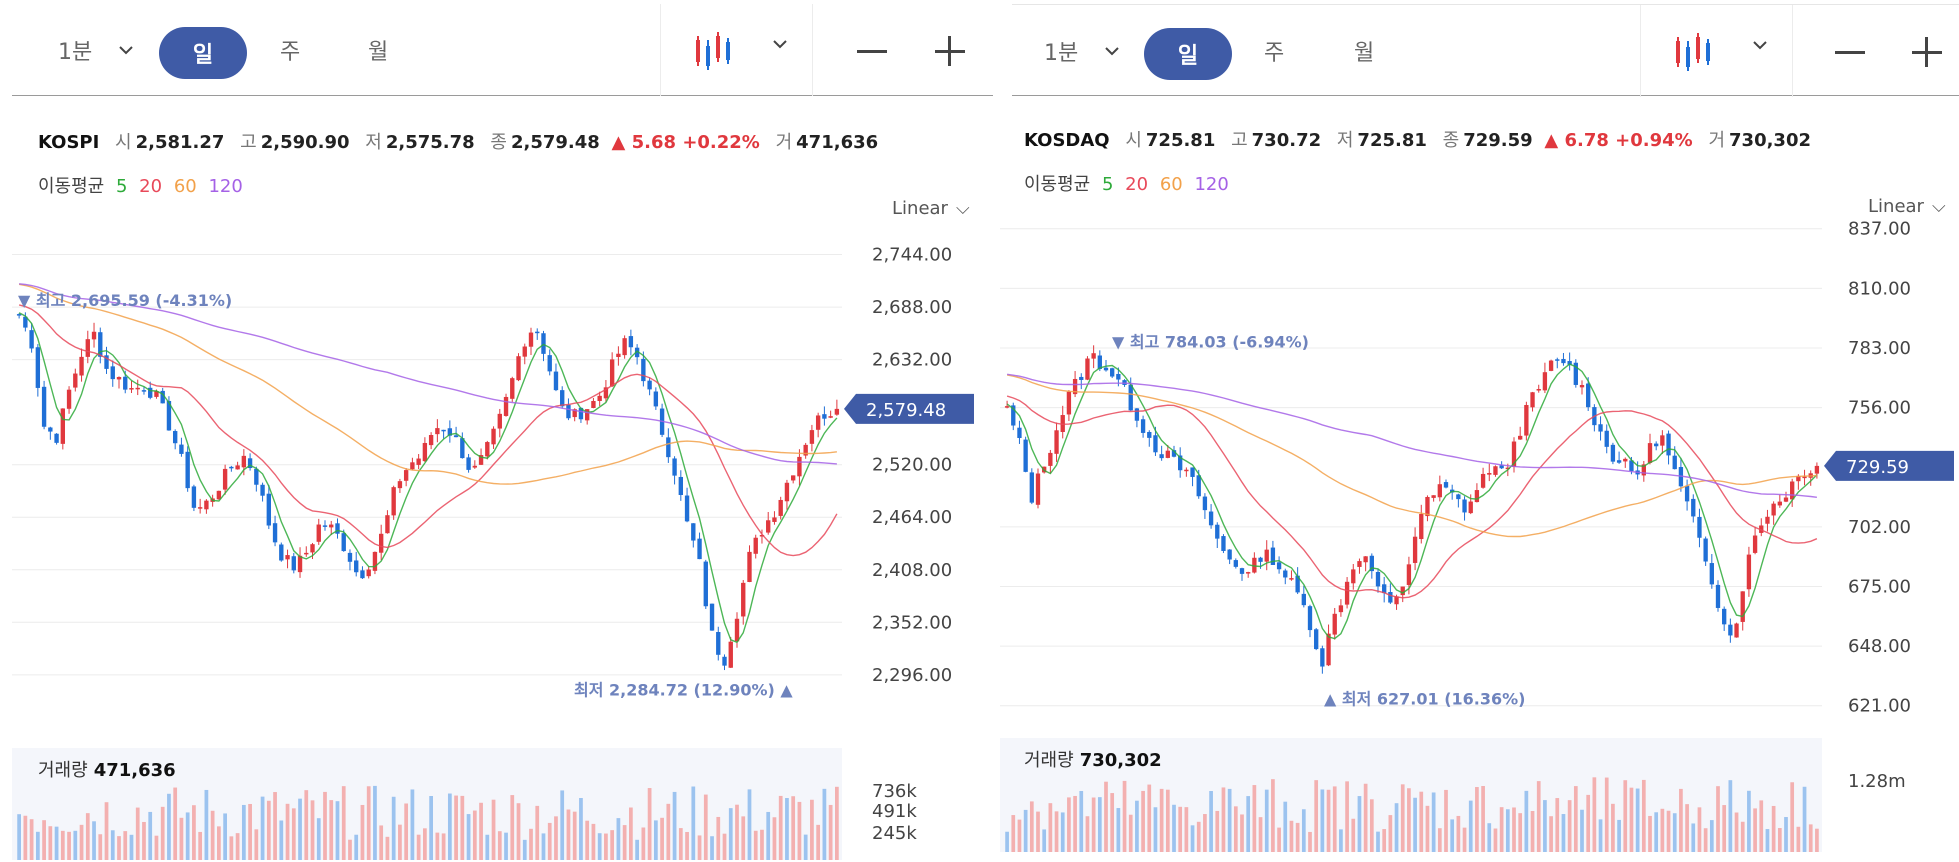  What do you see at coordinates (428, 374) in the screenshot?
I see `ma120-line` at bounding box center [428, 374].